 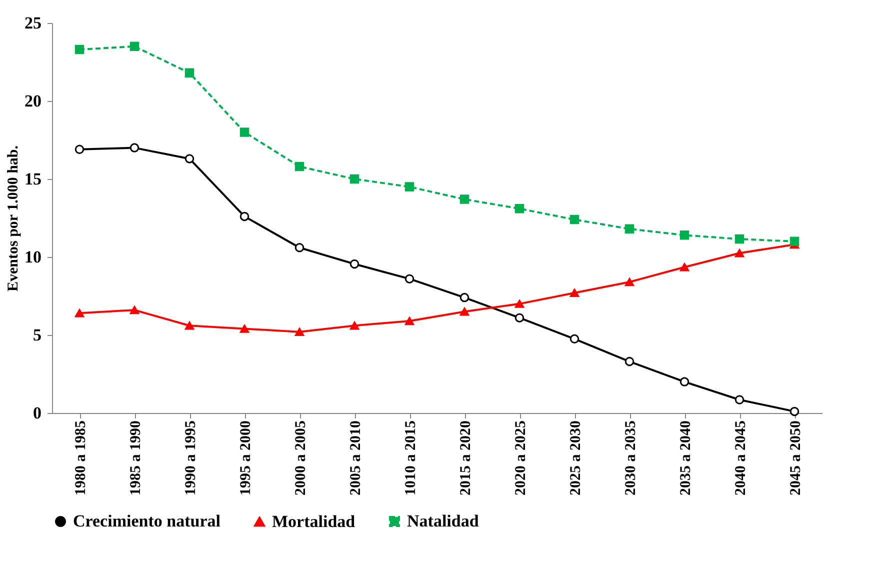 I want to click on x-tick-label: 1980 a 1985, so click(x=81, y=458).